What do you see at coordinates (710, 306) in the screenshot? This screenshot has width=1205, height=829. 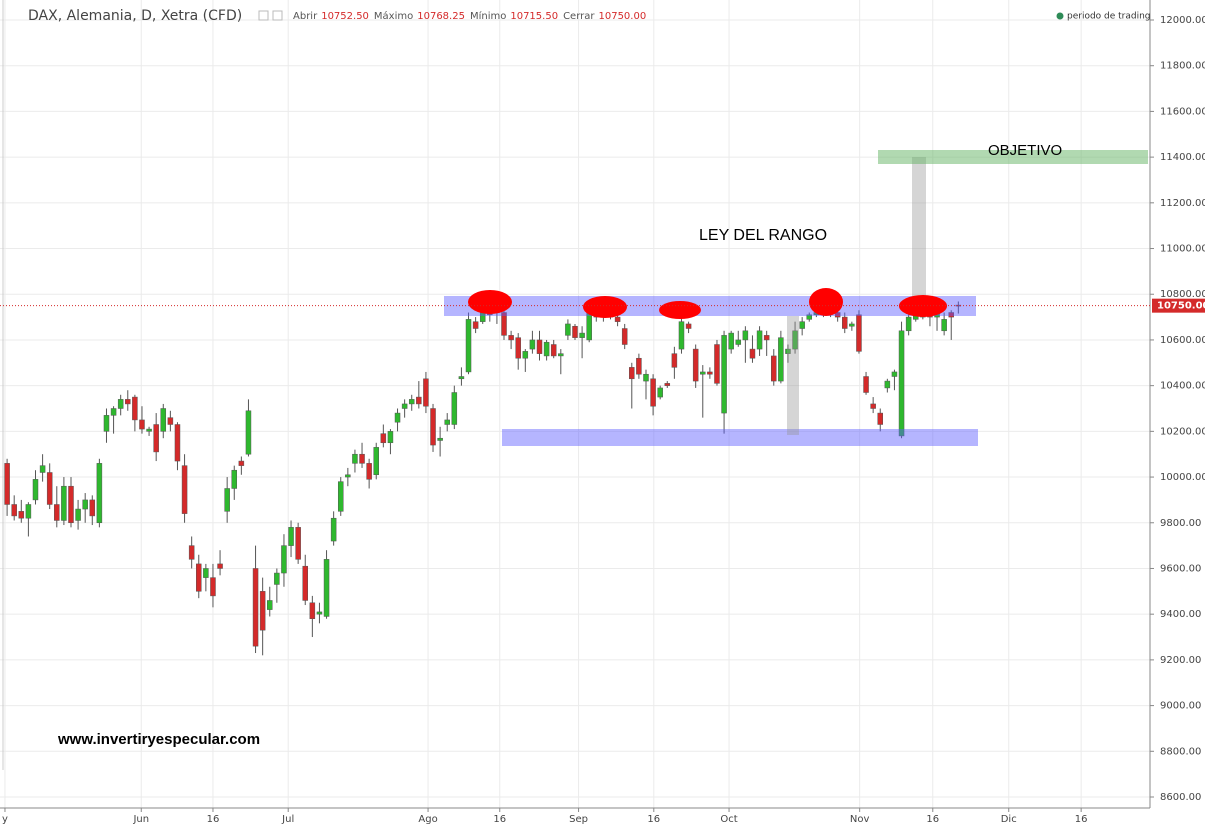 I see `range-top-zone` at bounding box center [710, 306].